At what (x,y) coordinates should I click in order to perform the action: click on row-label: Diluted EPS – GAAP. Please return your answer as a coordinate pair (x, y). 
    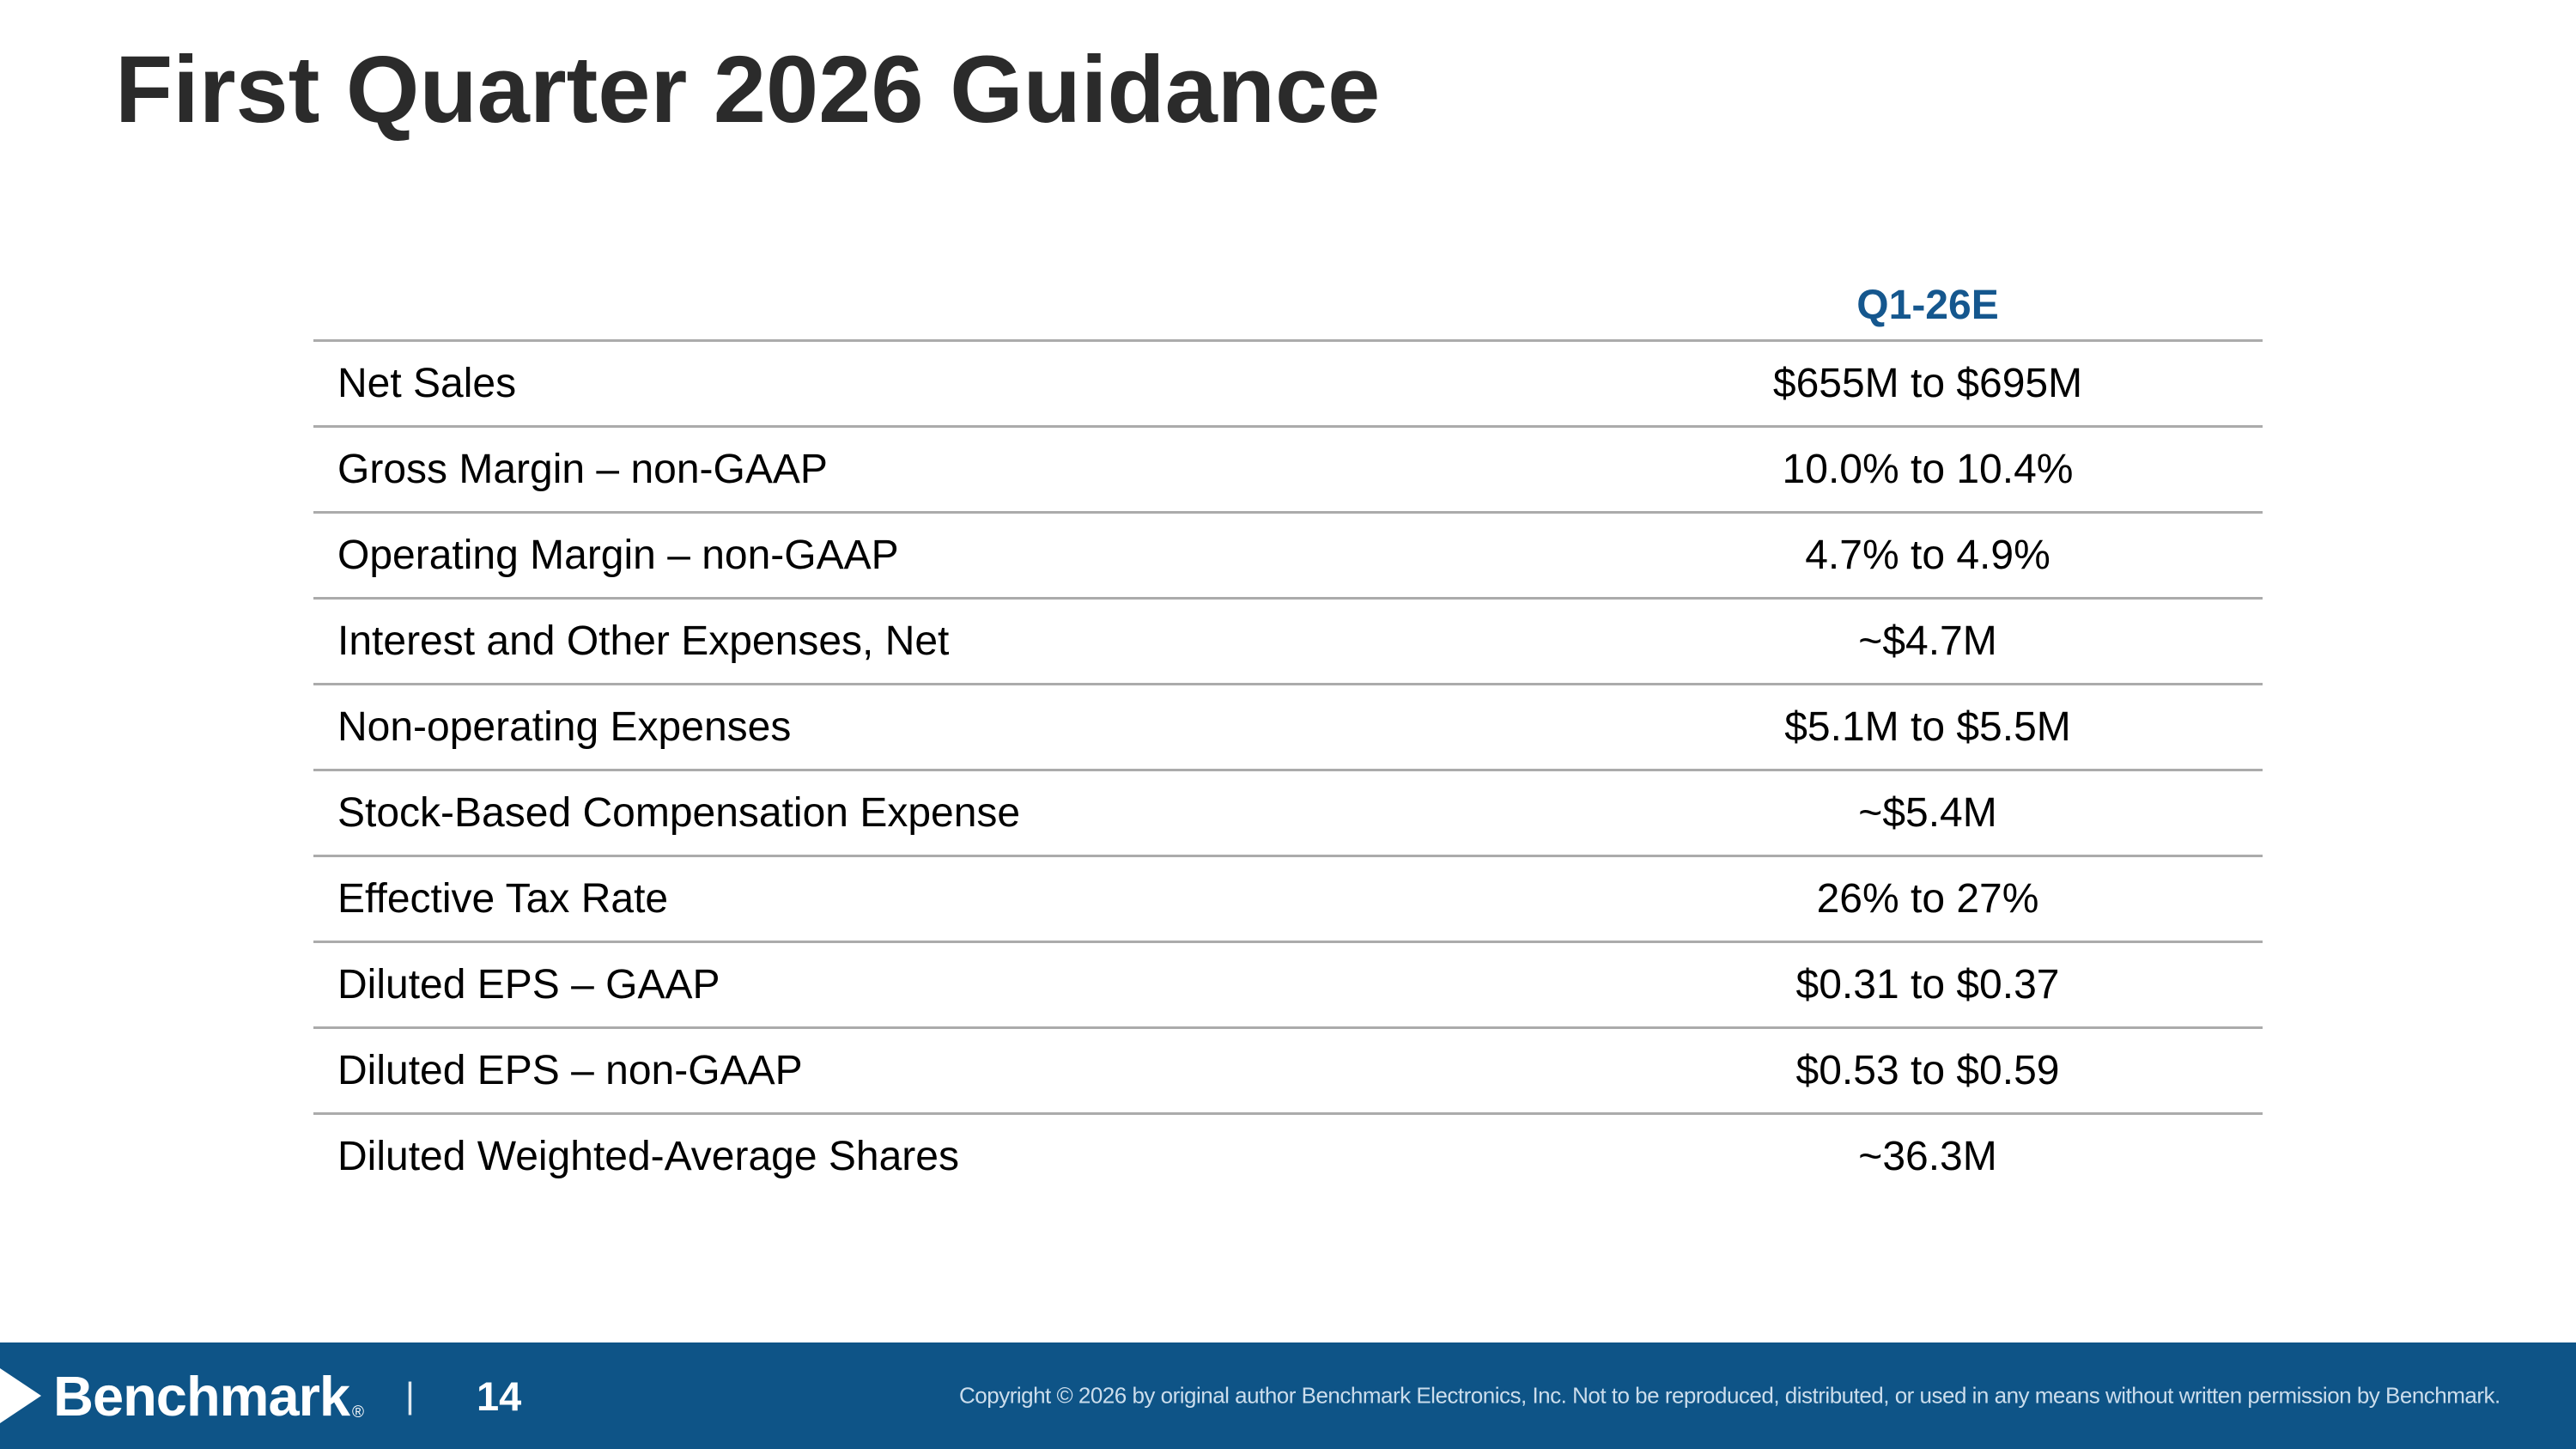
    Looking at the image, I should click on (528, 985).